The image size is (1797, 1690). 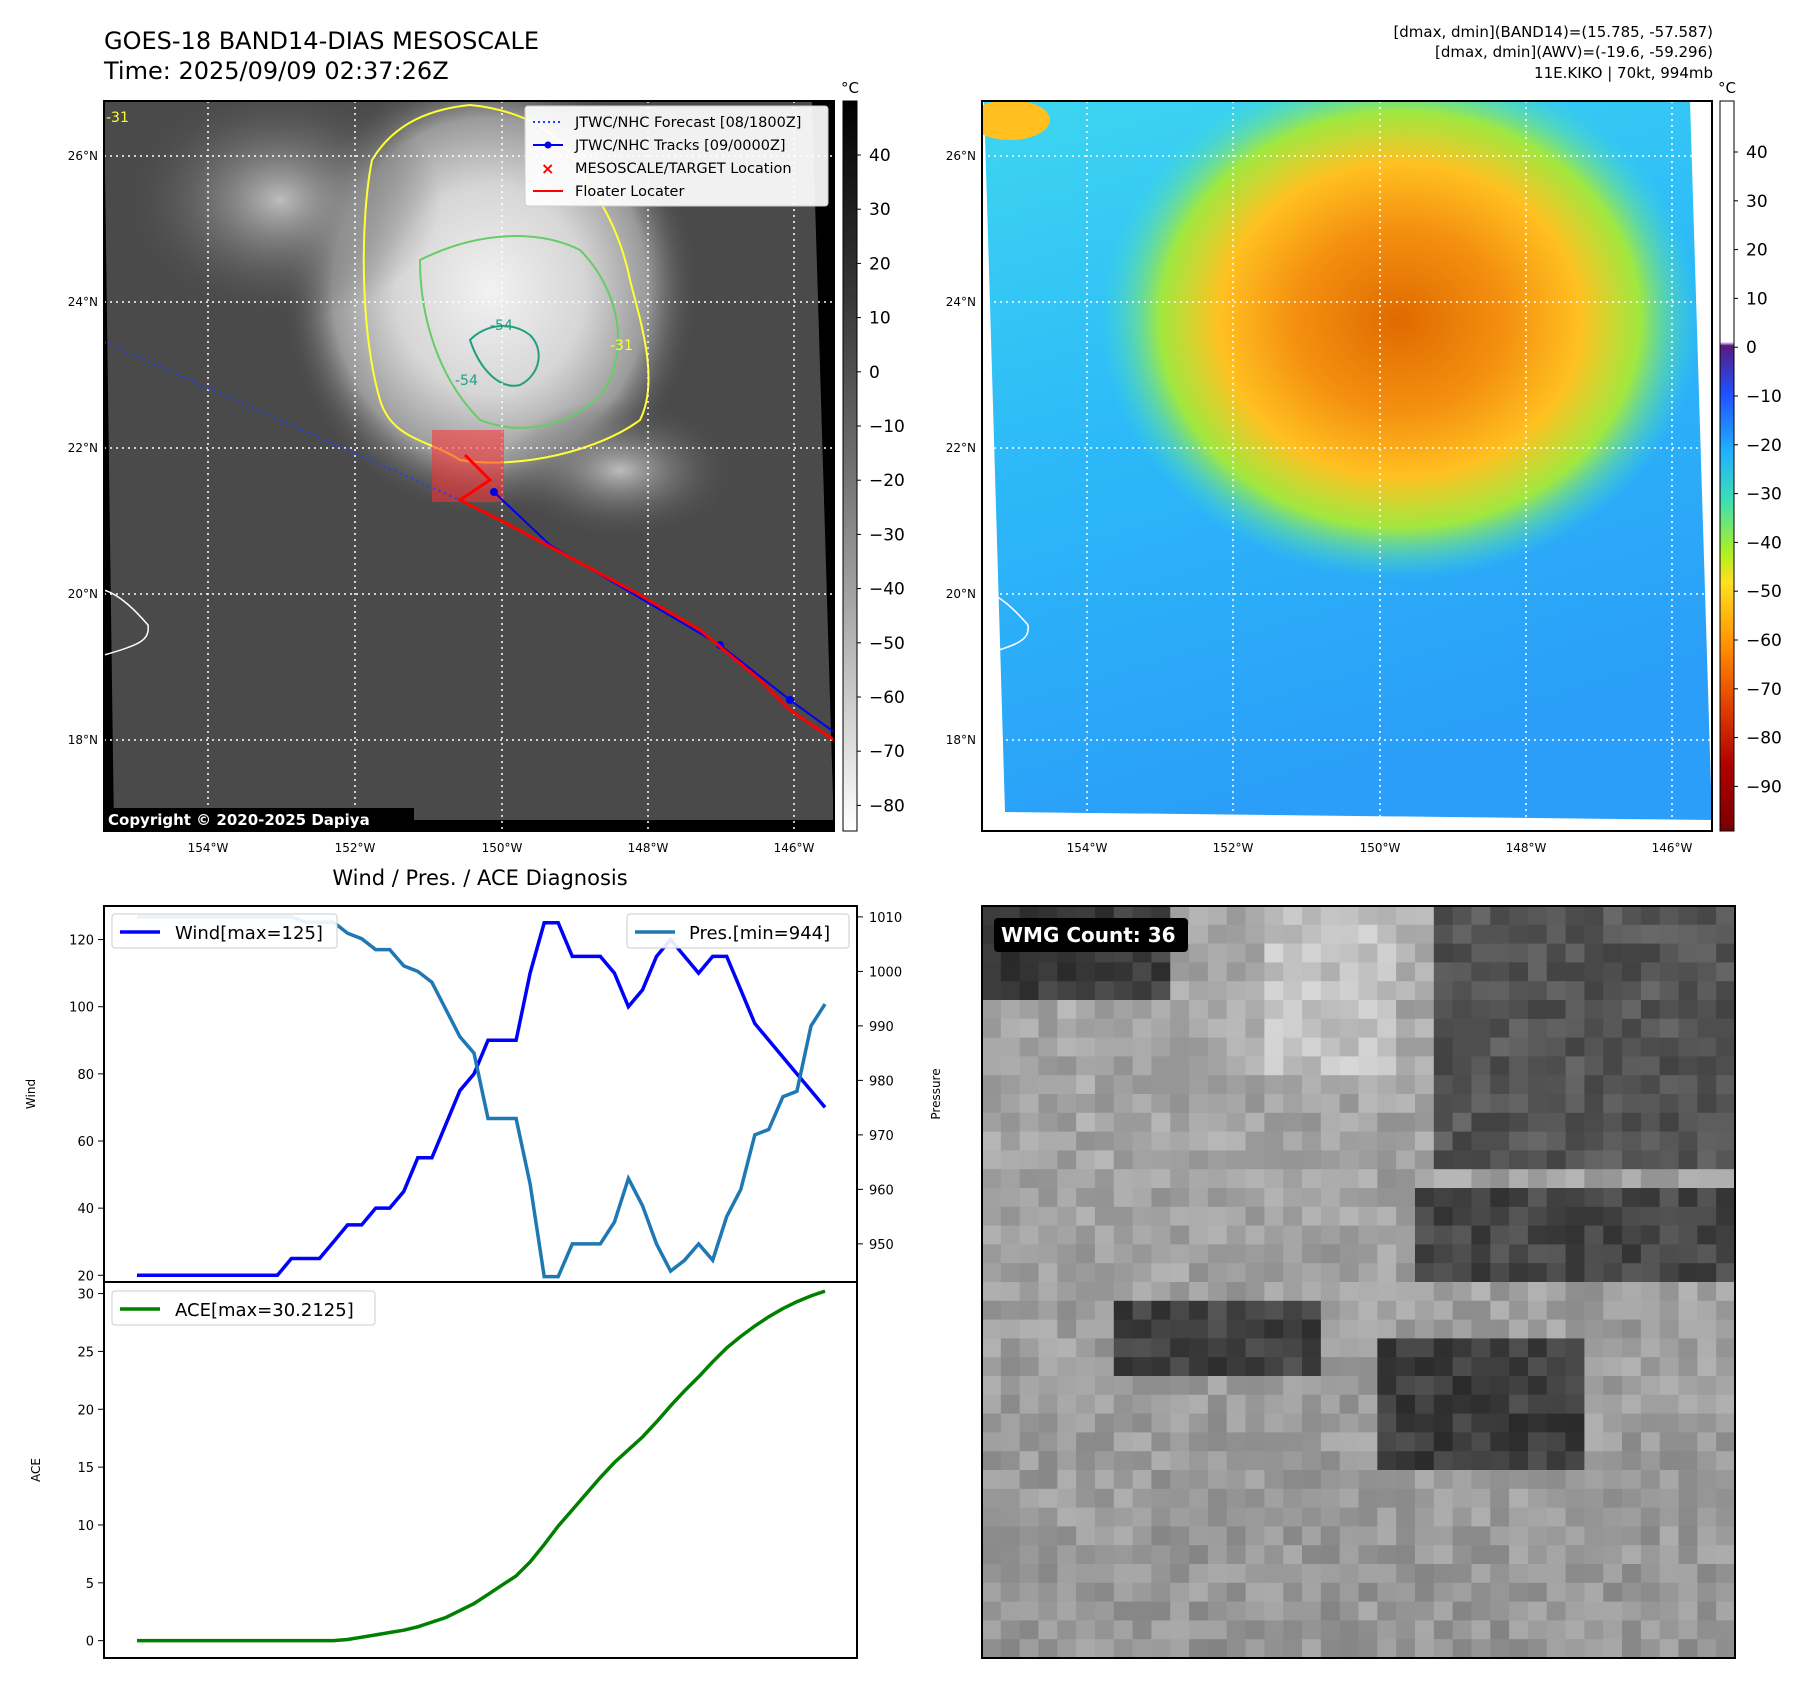 I want to click on ir-colorbar-tick: 20, so click(x=880, y=264).